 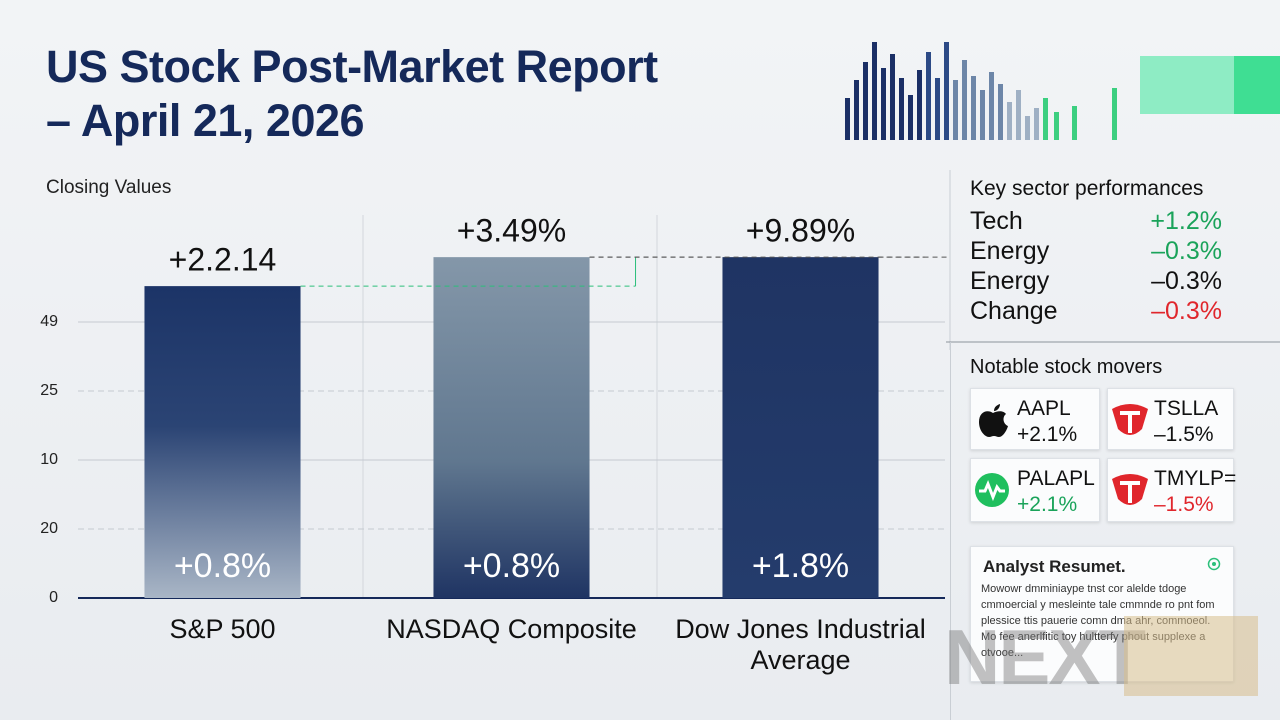 What do you see at coordinates (800, 566) in the screenshot?
I see `bar-bottom-label: +1.8%` at bounding box center [800, 566].